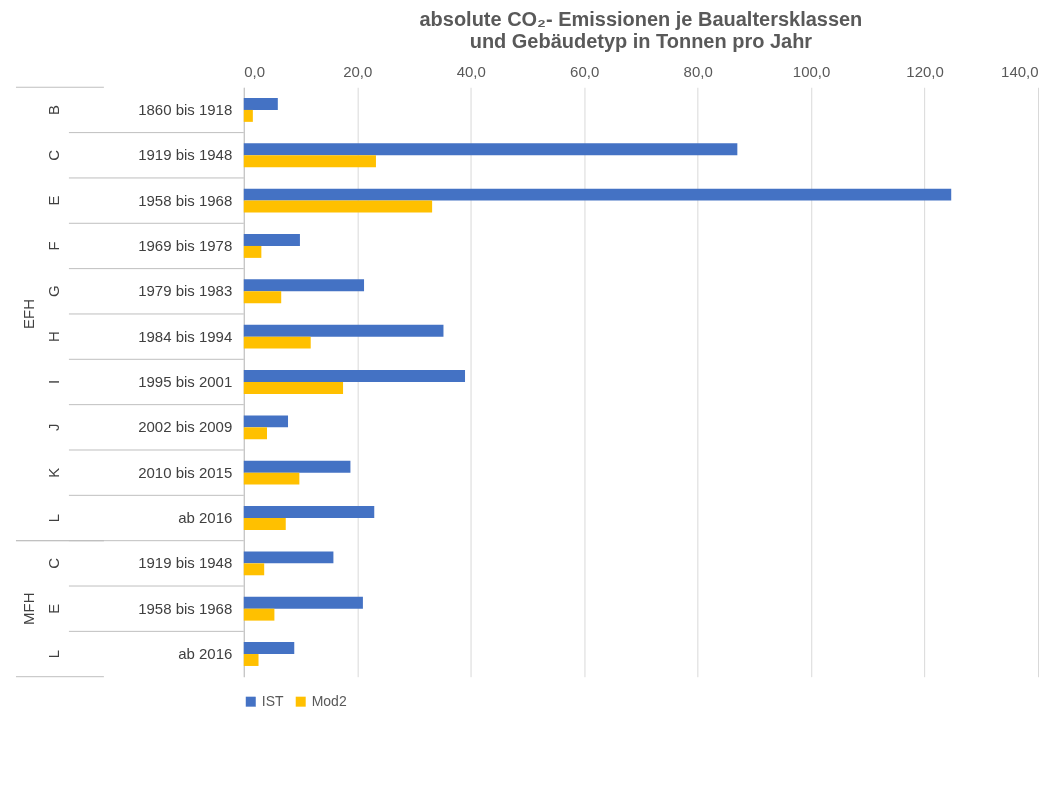 This screenshot has width=1063, height=794. I want to click on x-tick-label: 140,0, so click(1020, 71).